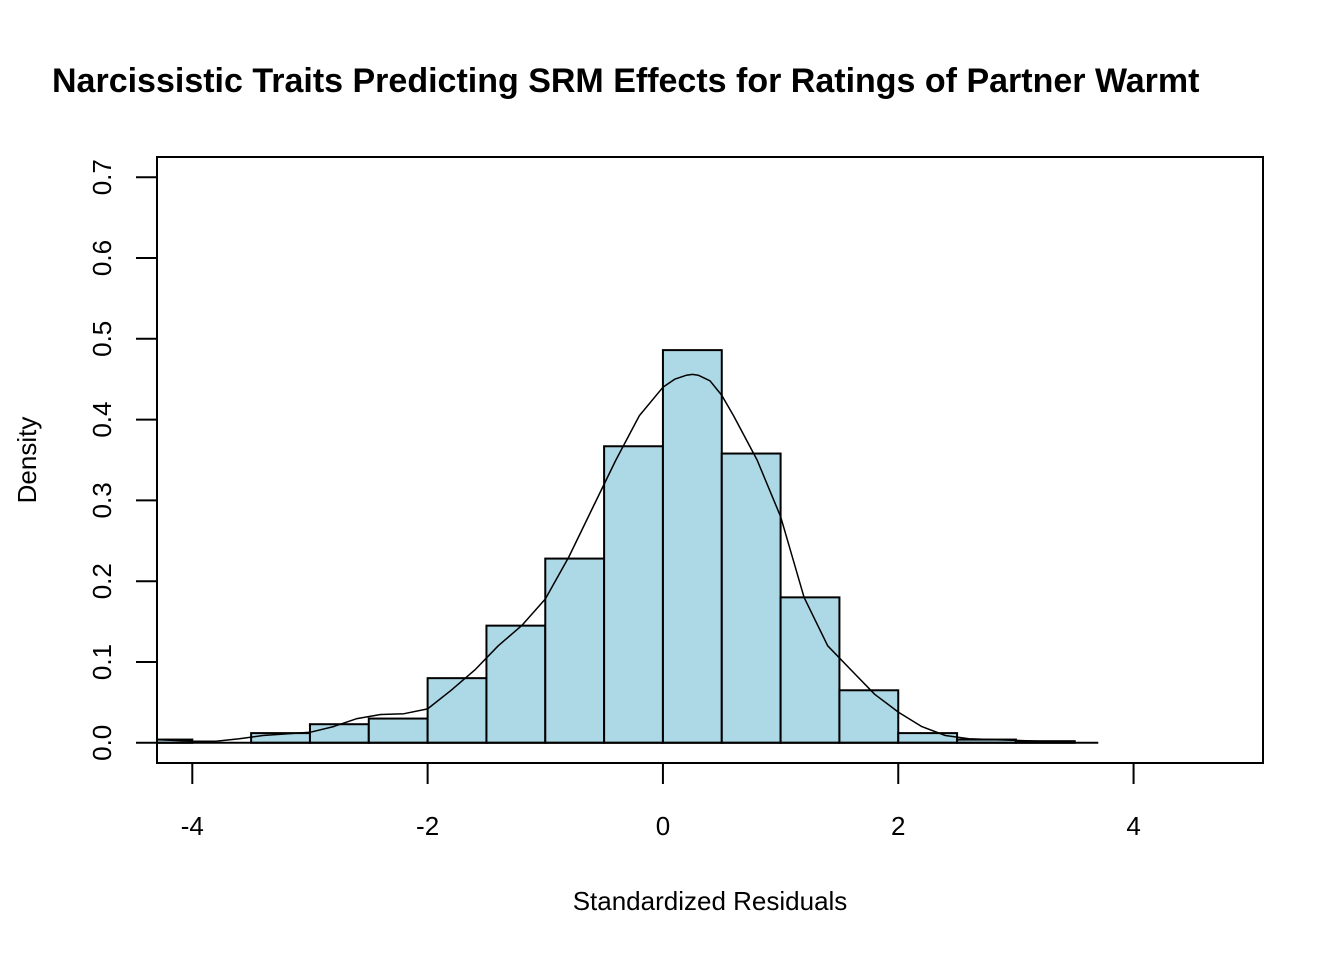 Image resolution: width=1344 pixels, height=960 pixels. I want to click on y-tick-label: 0.2, so click(102, 581).